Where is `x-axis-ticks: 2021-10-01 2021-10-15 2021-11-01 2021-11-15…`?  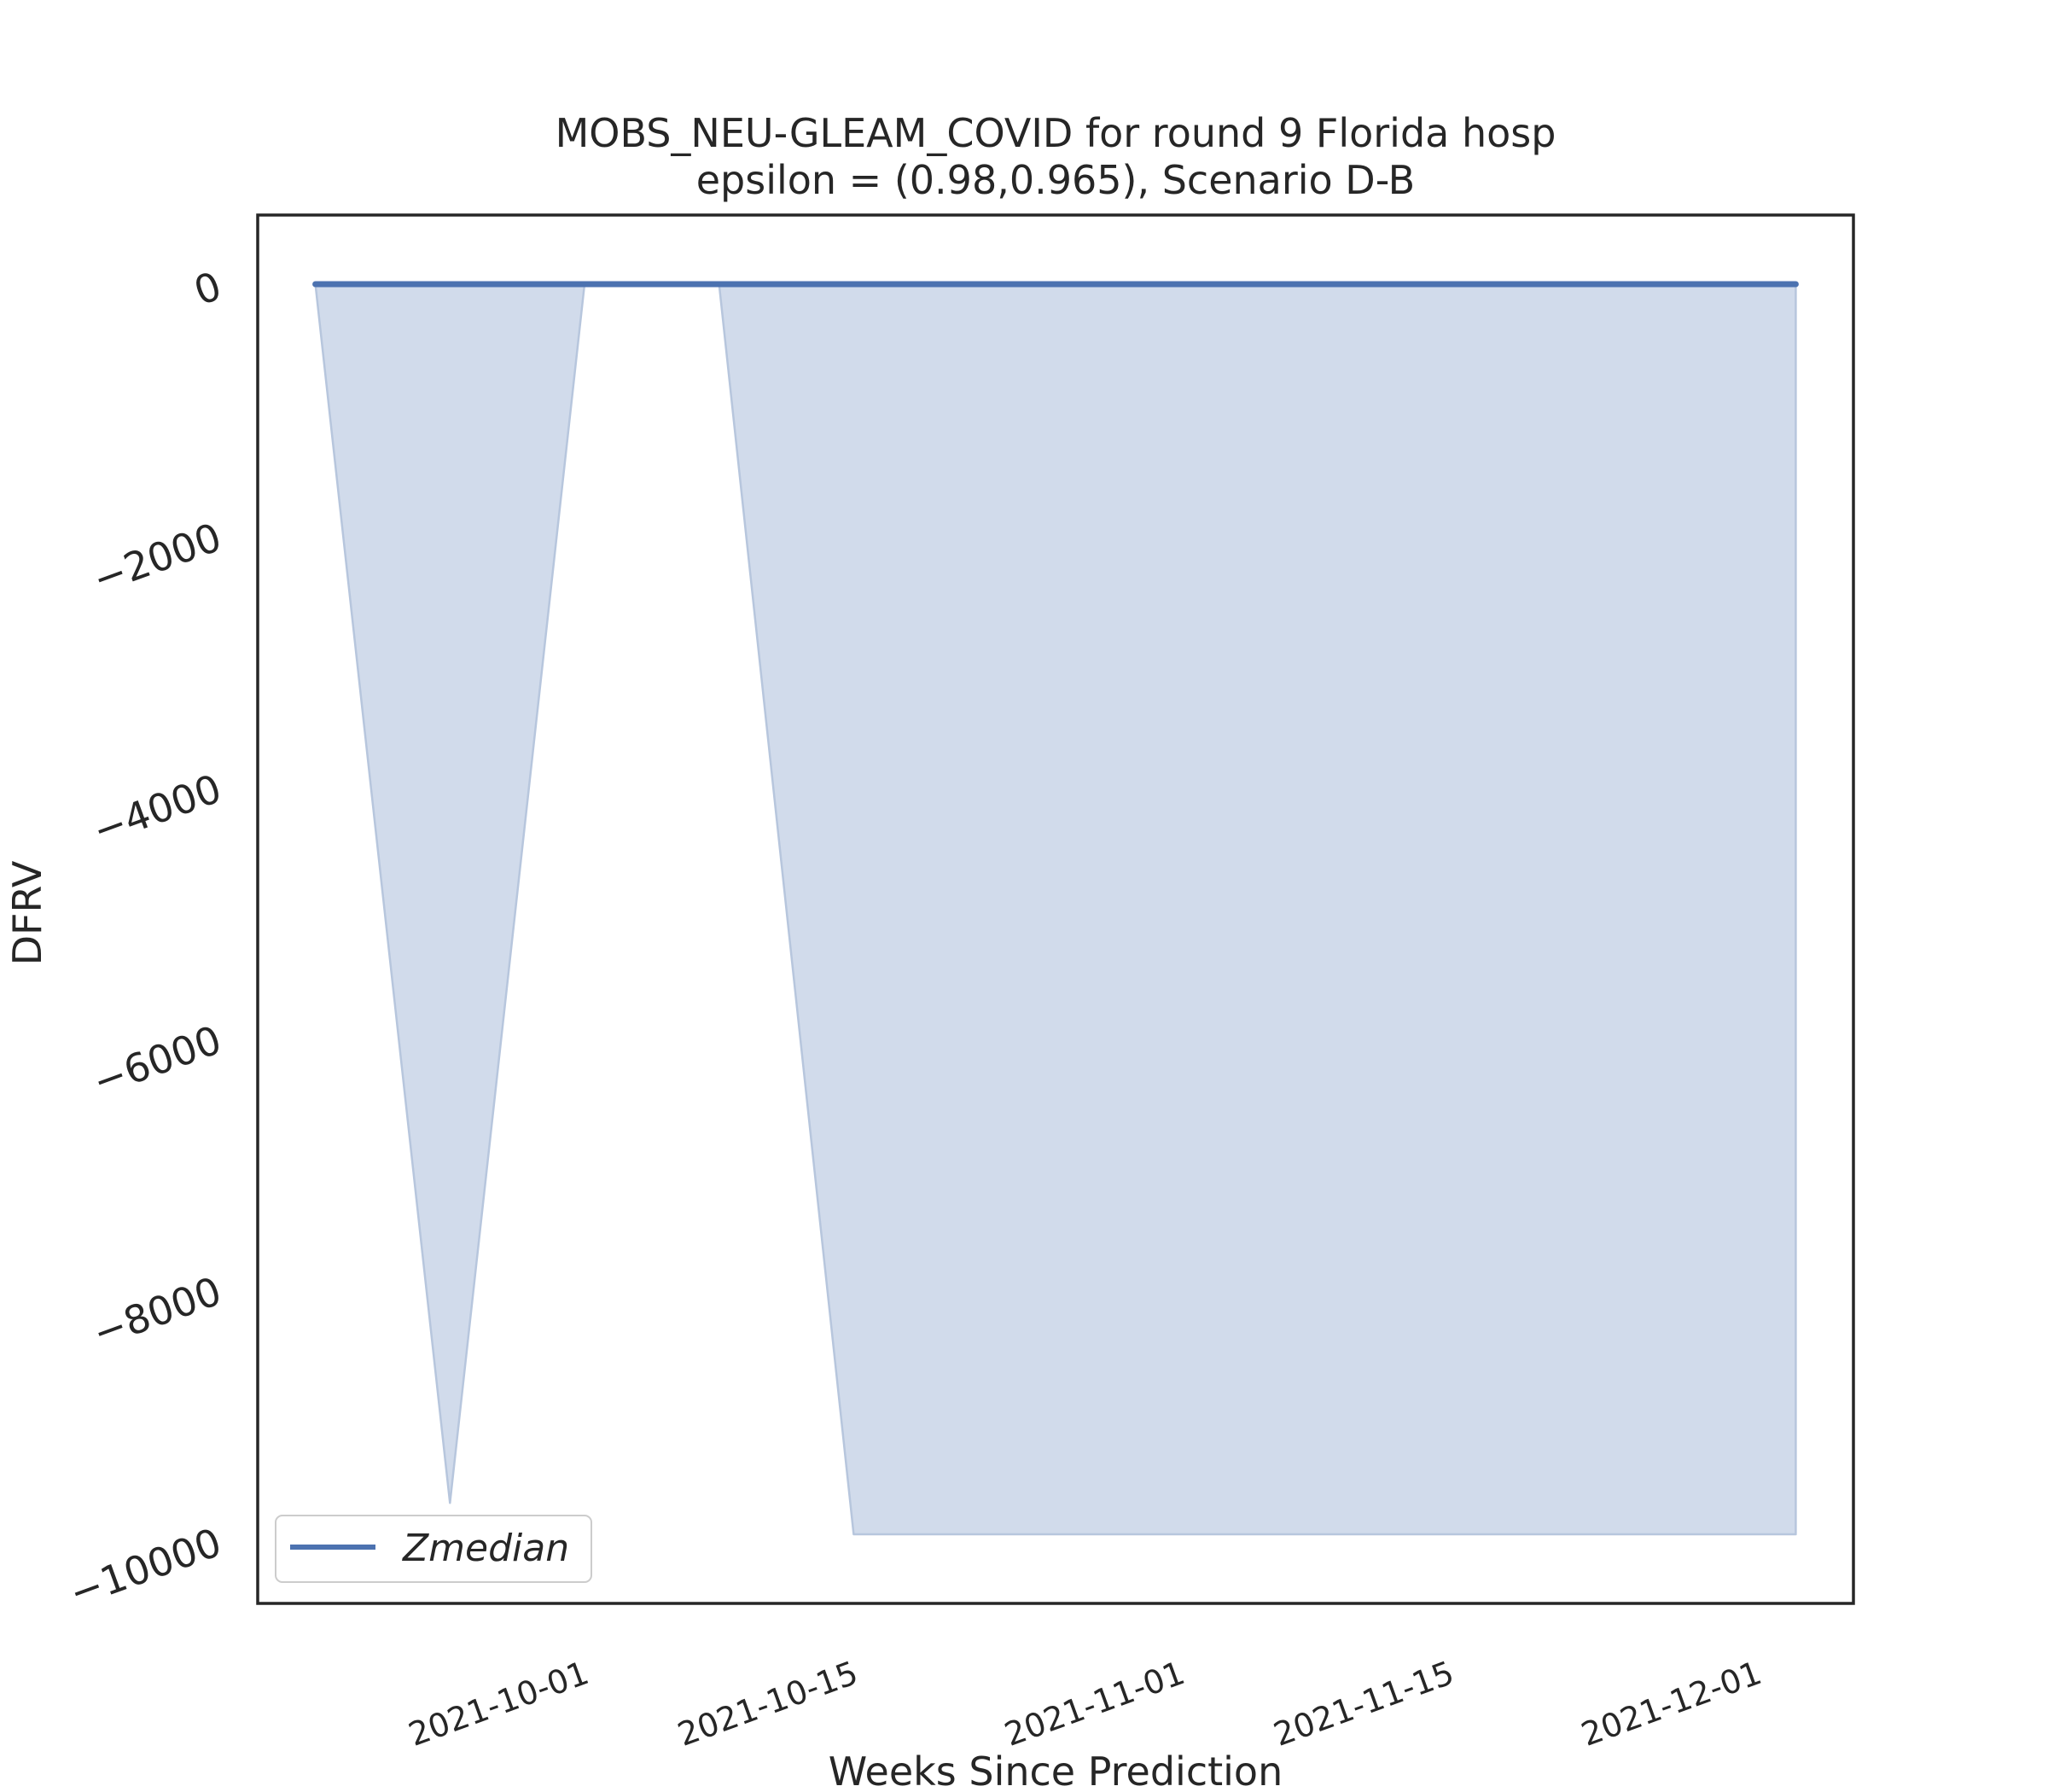
x-axis-ticks: 2021-10-01 2021-10-15 2021-11-01 2021-11-15… is located at coordinates (1085, 1704).